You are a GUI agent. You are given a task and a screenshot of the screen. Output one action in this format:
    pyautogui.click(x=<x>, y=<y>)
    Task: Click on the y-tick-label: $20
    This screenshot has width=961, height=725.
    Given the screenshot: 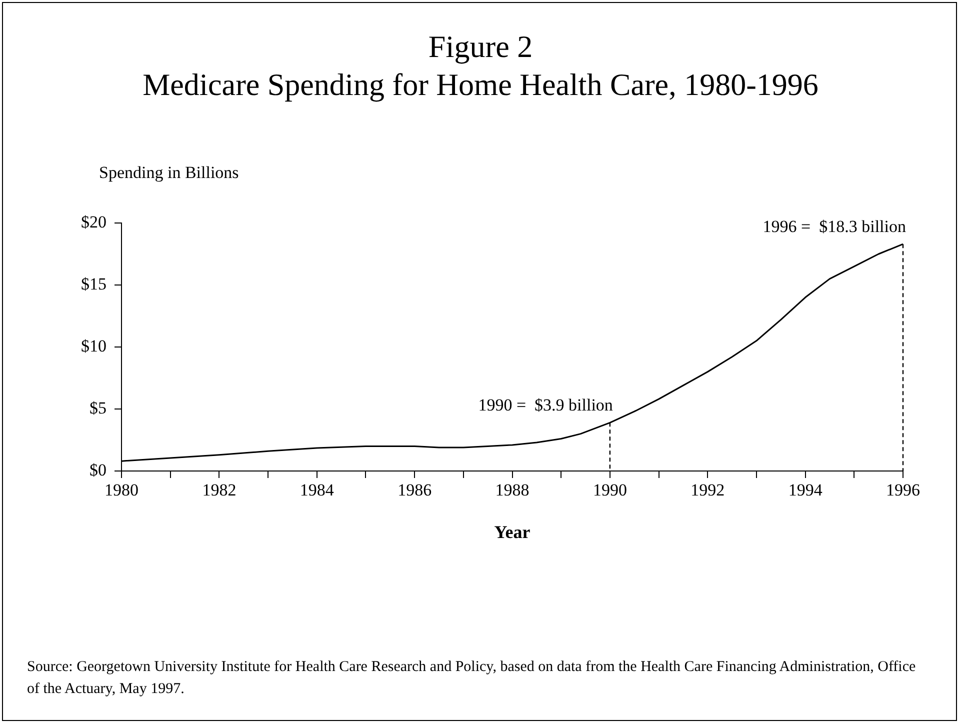 What is the action you would take?
    pyautogui.click(x=93, y=222)
    